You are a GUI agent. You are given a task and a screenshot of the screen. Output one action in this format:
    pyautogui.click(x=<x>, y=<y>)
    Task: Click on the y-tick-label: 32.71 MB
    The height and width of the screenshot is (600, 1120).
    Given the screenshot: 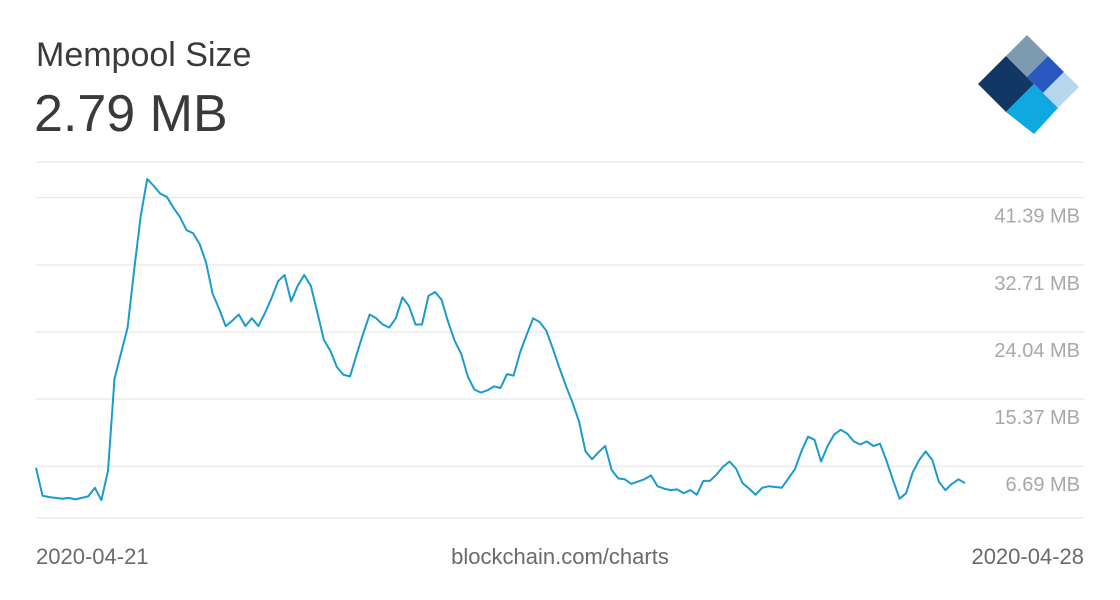 What is the action you would take?
    pyautogui.click(x=1037, y=284)
    